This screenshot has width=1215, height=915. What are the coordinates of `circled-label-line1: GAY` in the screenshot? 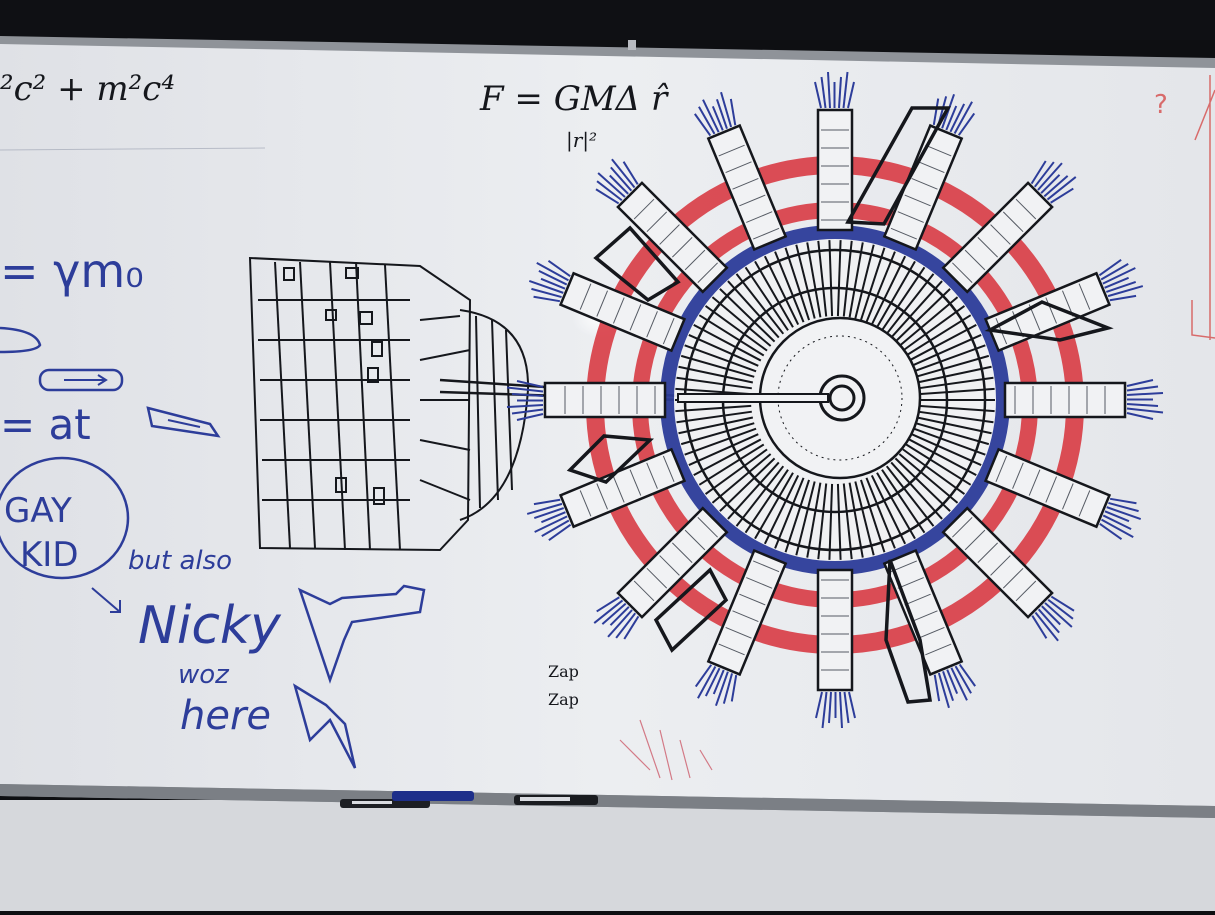 It's located at (38, 511).